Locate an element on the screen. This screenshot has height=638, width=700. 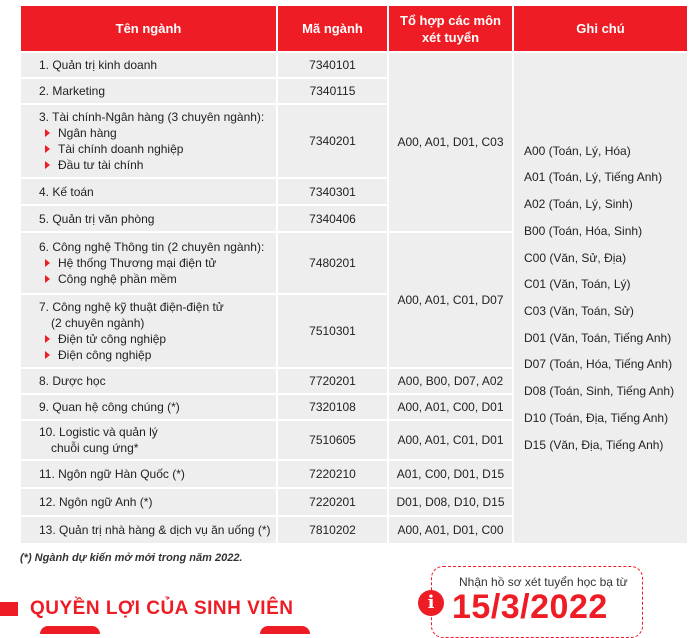
note-item: D10 (Toán, Địa, Tiếng Anh) is located at coordinates (596, 417).